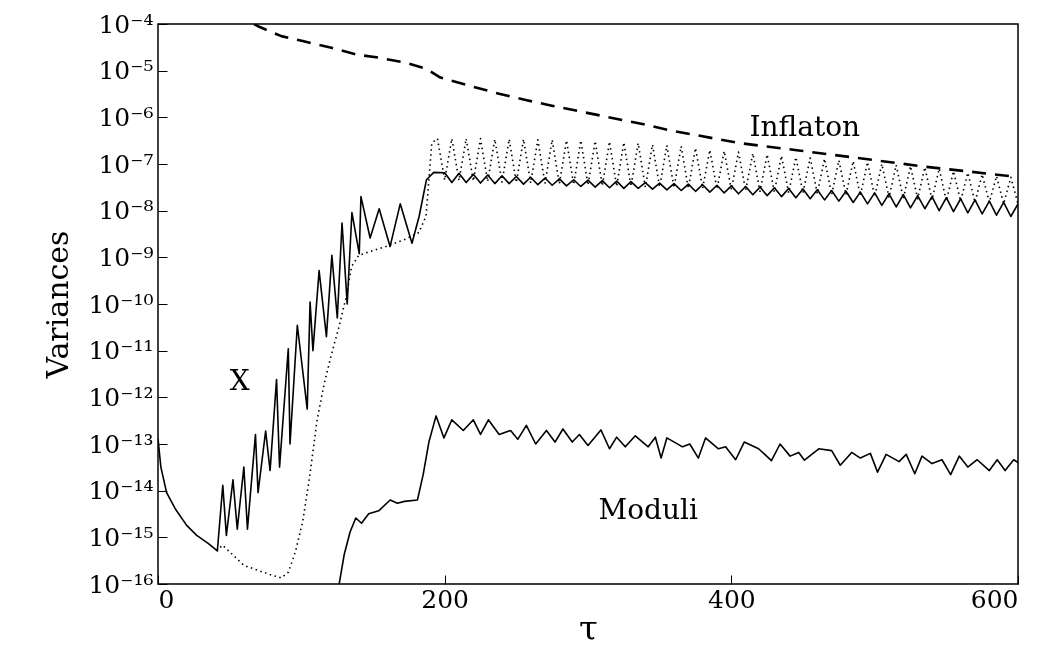  What do you see at coordinates (126, 164) in the screenshot?
I see `y-tick-label: 10⁻⁷` at bounding box center [126, 164].